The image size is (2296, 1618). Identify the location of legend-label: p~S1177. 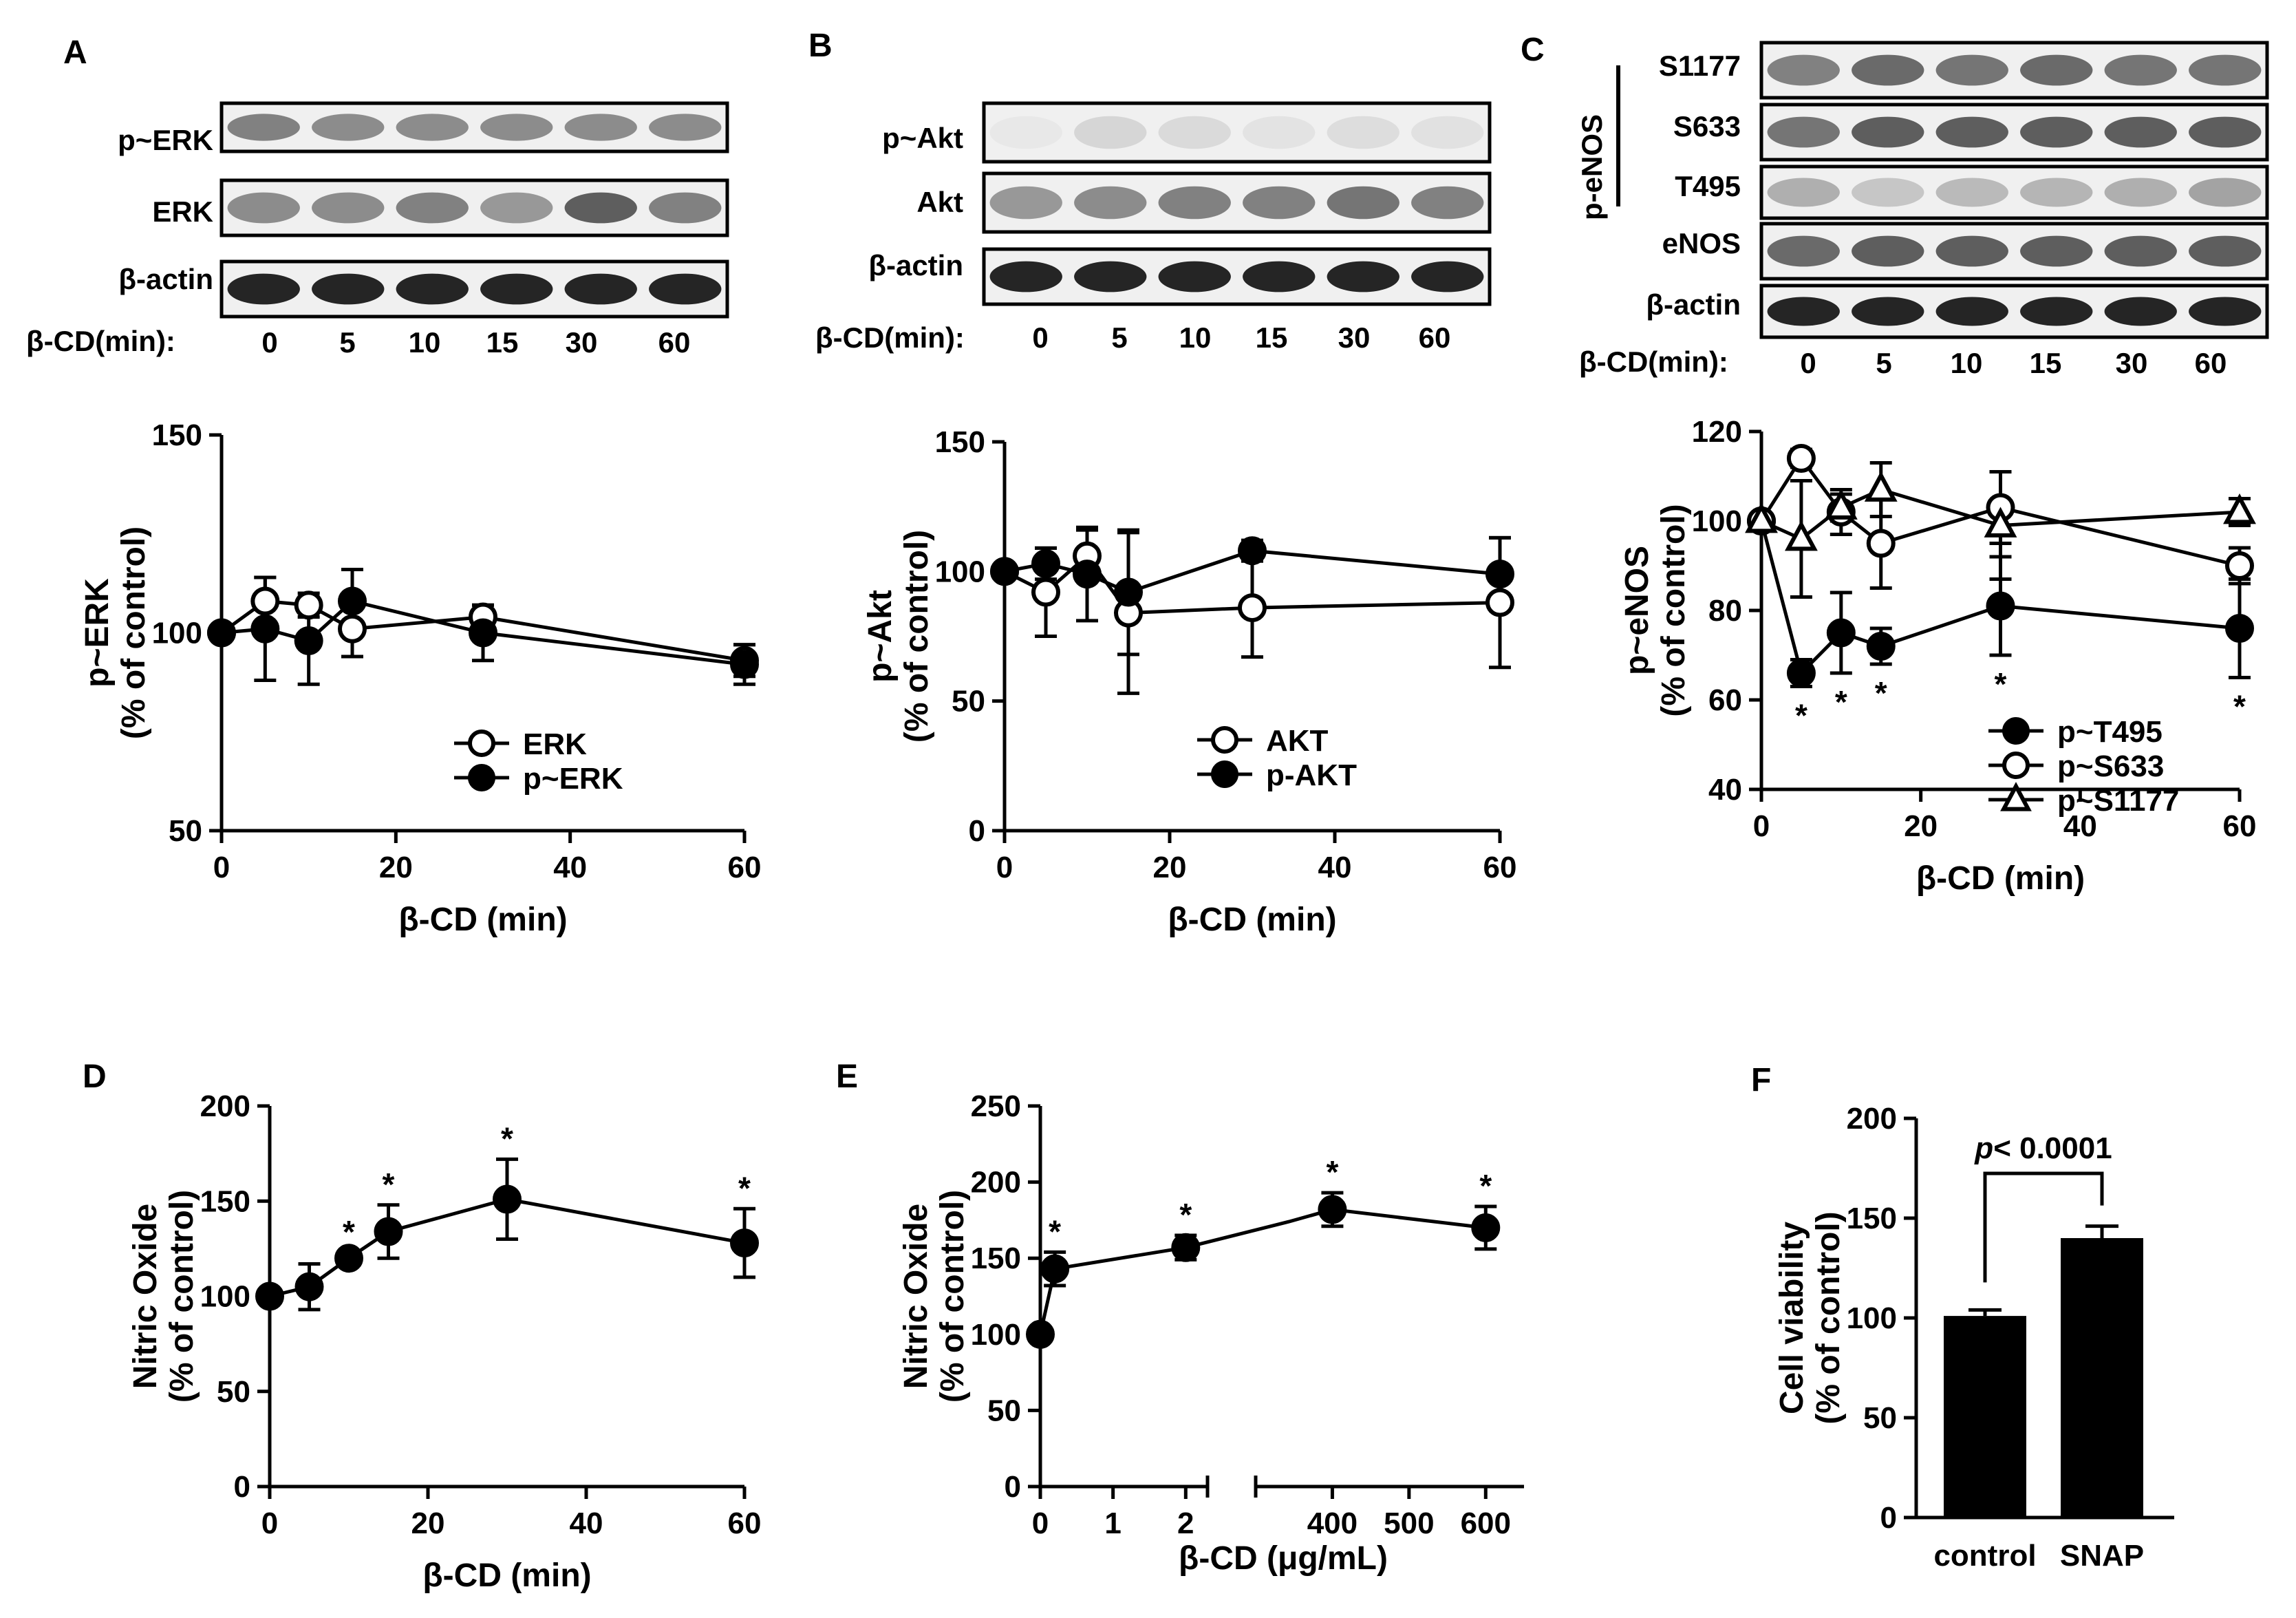
(2118, 801).